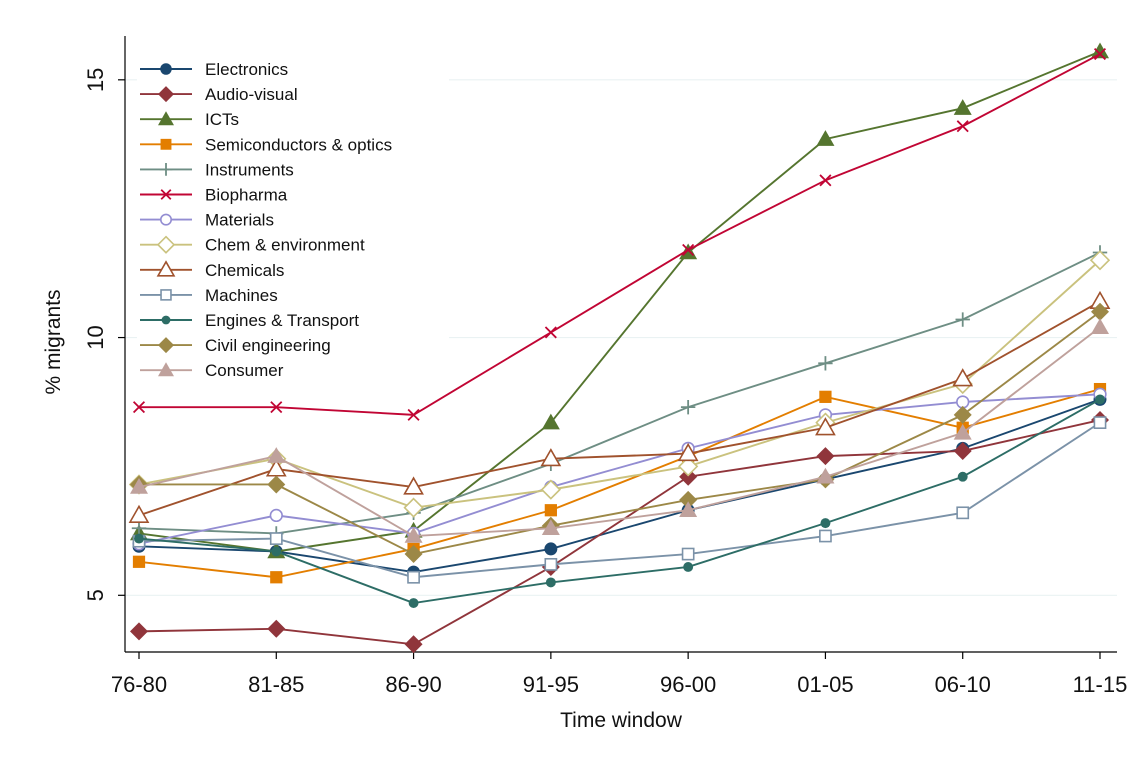 This screenshot has width=1137, height=758. What do you see at coordinates (207, 220) in the screenshot?
I see `legend-item: Materials` at bounding box center [207, 220].